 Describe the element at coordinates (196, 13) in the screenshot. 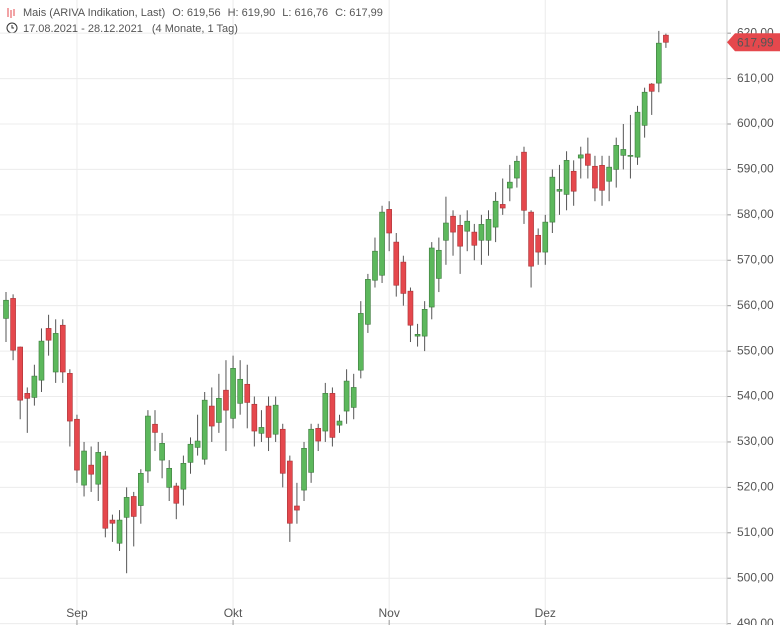

I see `ohlc-value: O: 619,56` at that location.